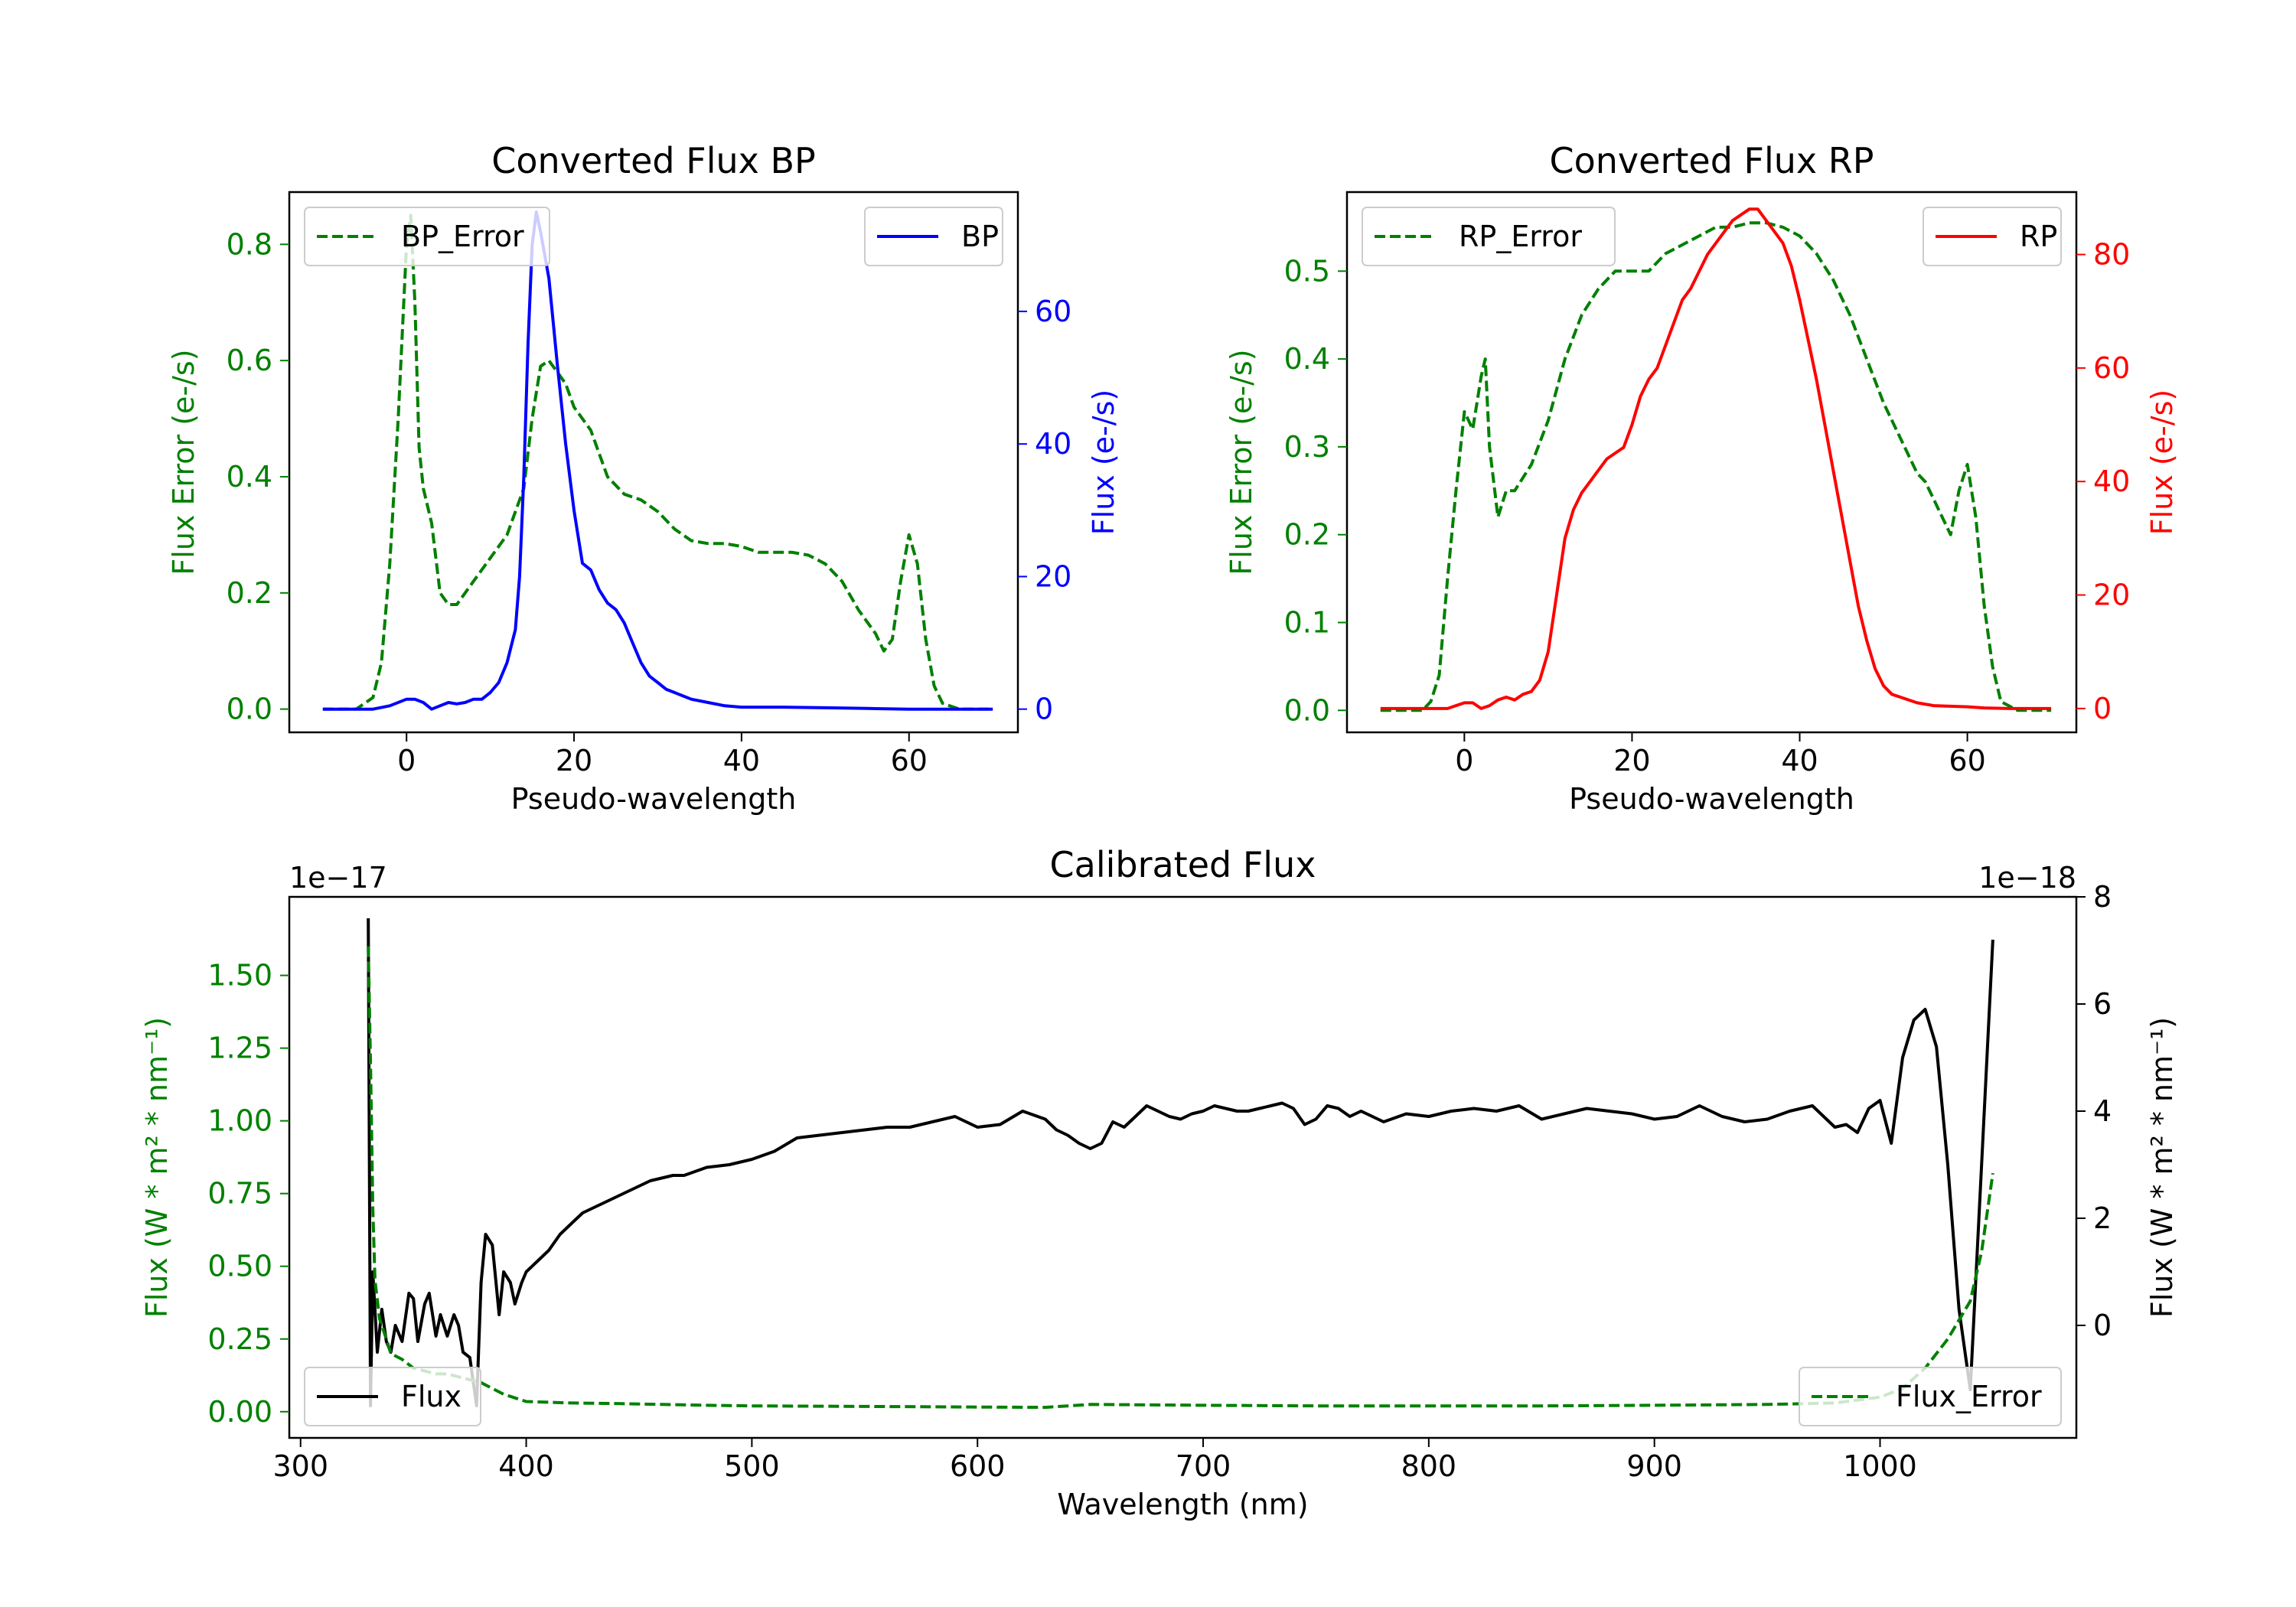 This screenshot has width=2296, height=1607. Describe the element at coordinates (2027, 878) in the screenshot. I see `y-right-offset-label: 1e−18` at that location.